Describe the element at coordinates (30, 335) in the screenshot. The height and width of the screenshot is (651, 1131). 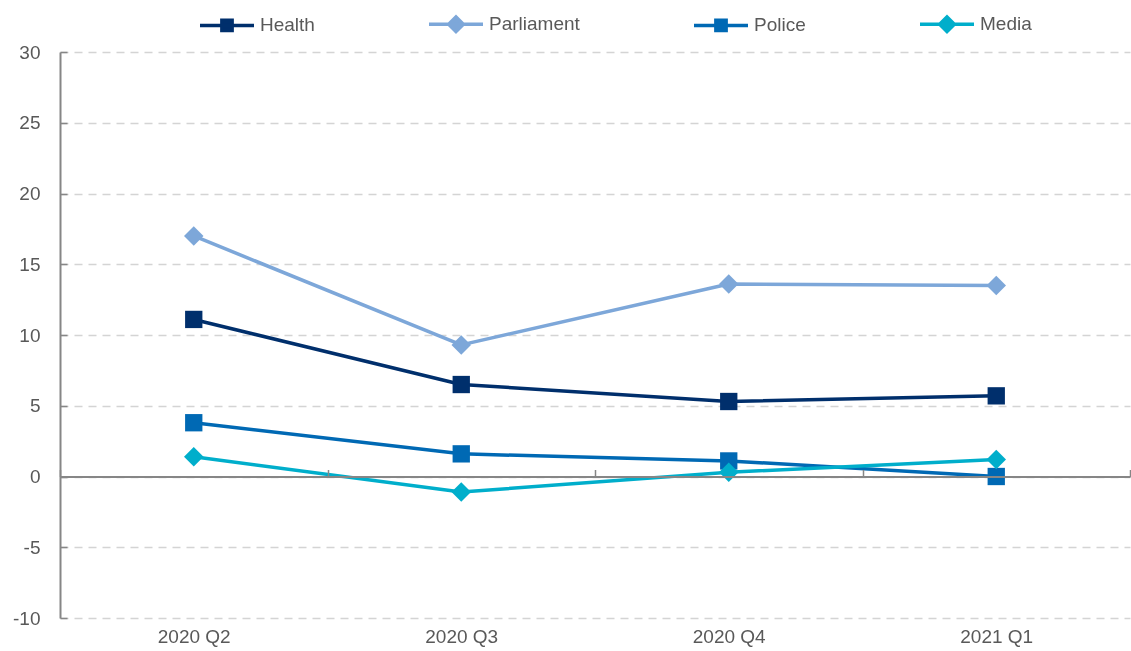
I see `y-tick-label: 10` at that location.